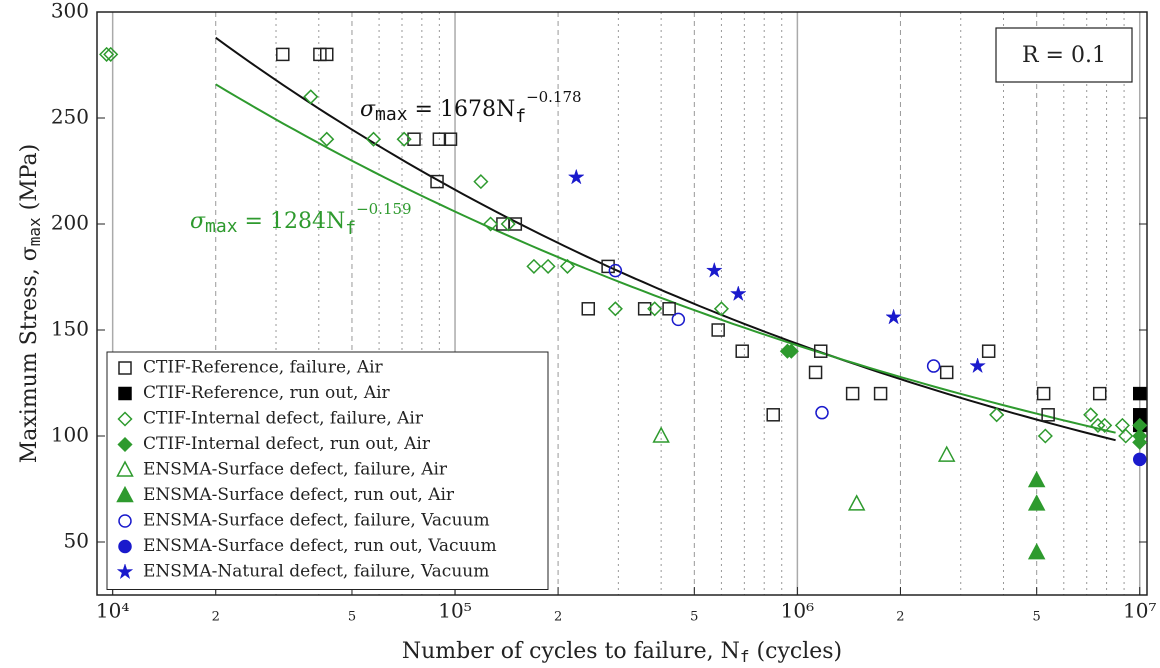  What do you see at coordinates (554, 97) in the screenshot?
I see `eq-sup: −0.178` at bounding box center [554, 97].